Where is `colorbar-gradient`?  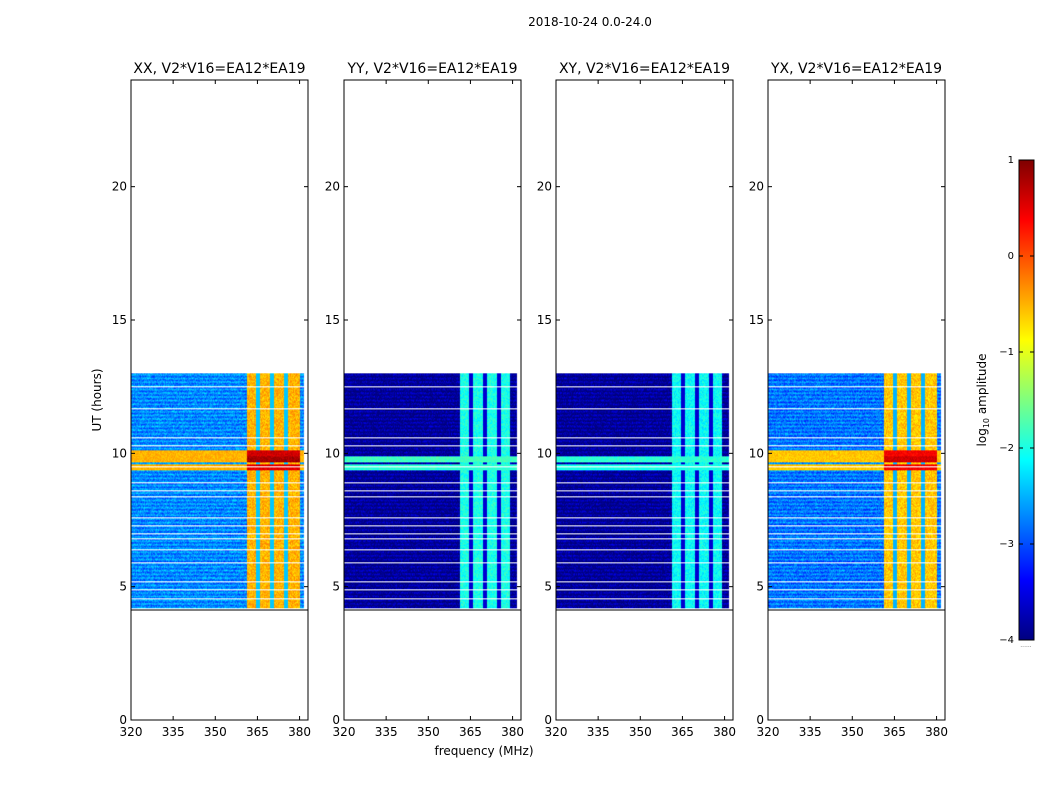
colorbar-gradient is located at coordinates (1026, 400).